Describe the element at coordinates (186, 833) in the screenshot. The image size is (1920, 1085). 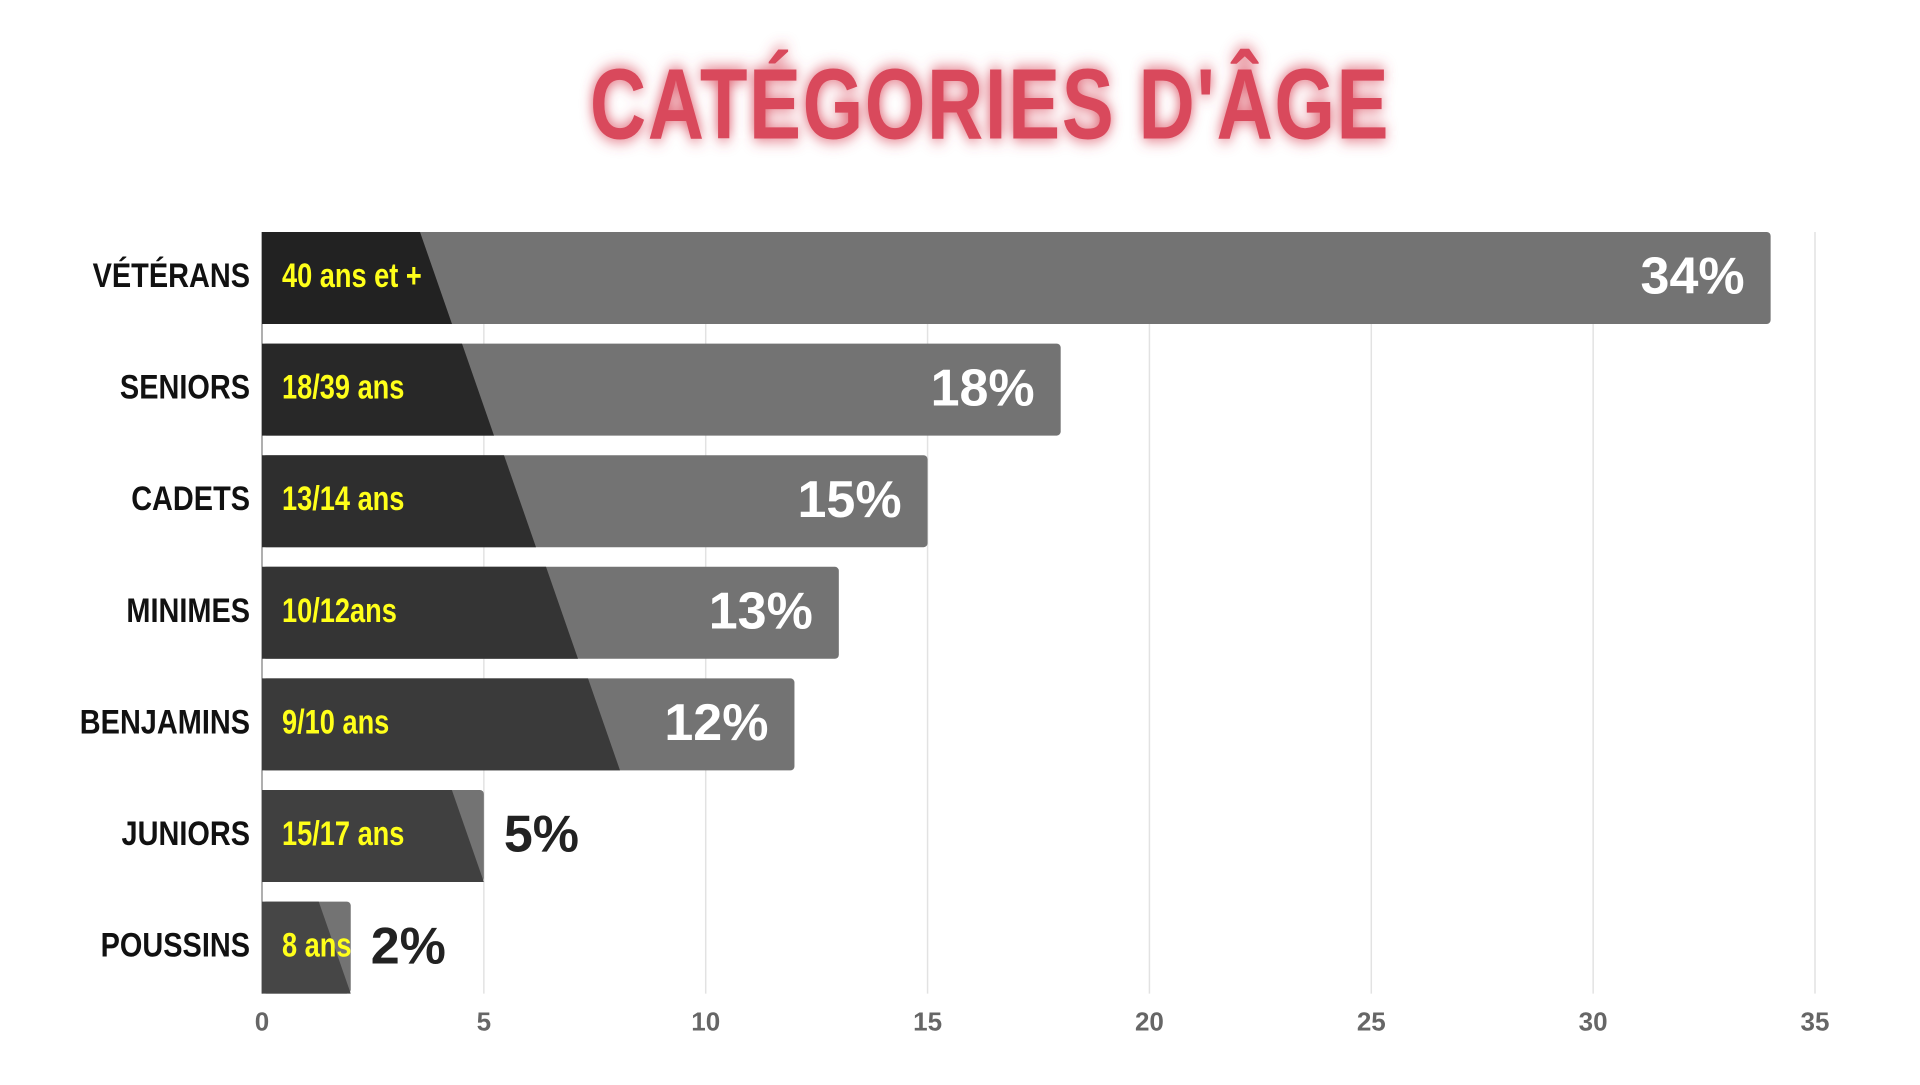
I see `category-label: JUNIORS` at that location.